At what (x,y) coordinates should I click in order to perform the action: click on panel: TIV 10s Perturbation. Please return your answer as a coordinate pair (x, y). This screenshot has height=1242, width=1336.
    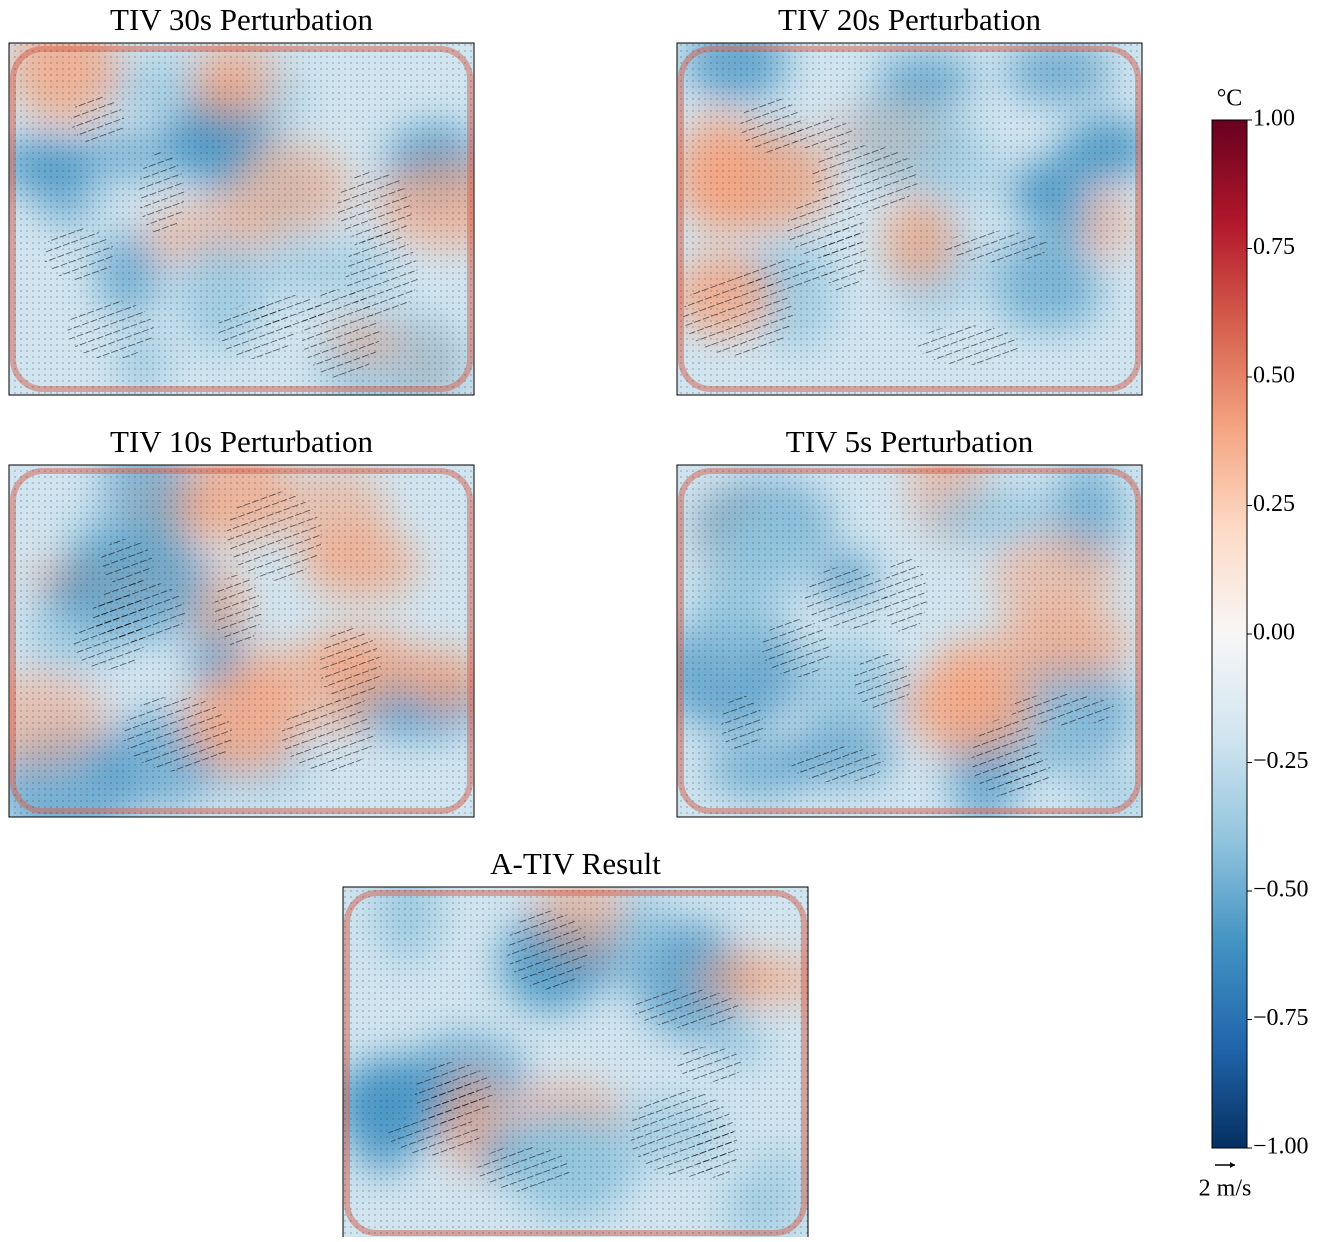
    Looking at the image, I should click on (241, 621).